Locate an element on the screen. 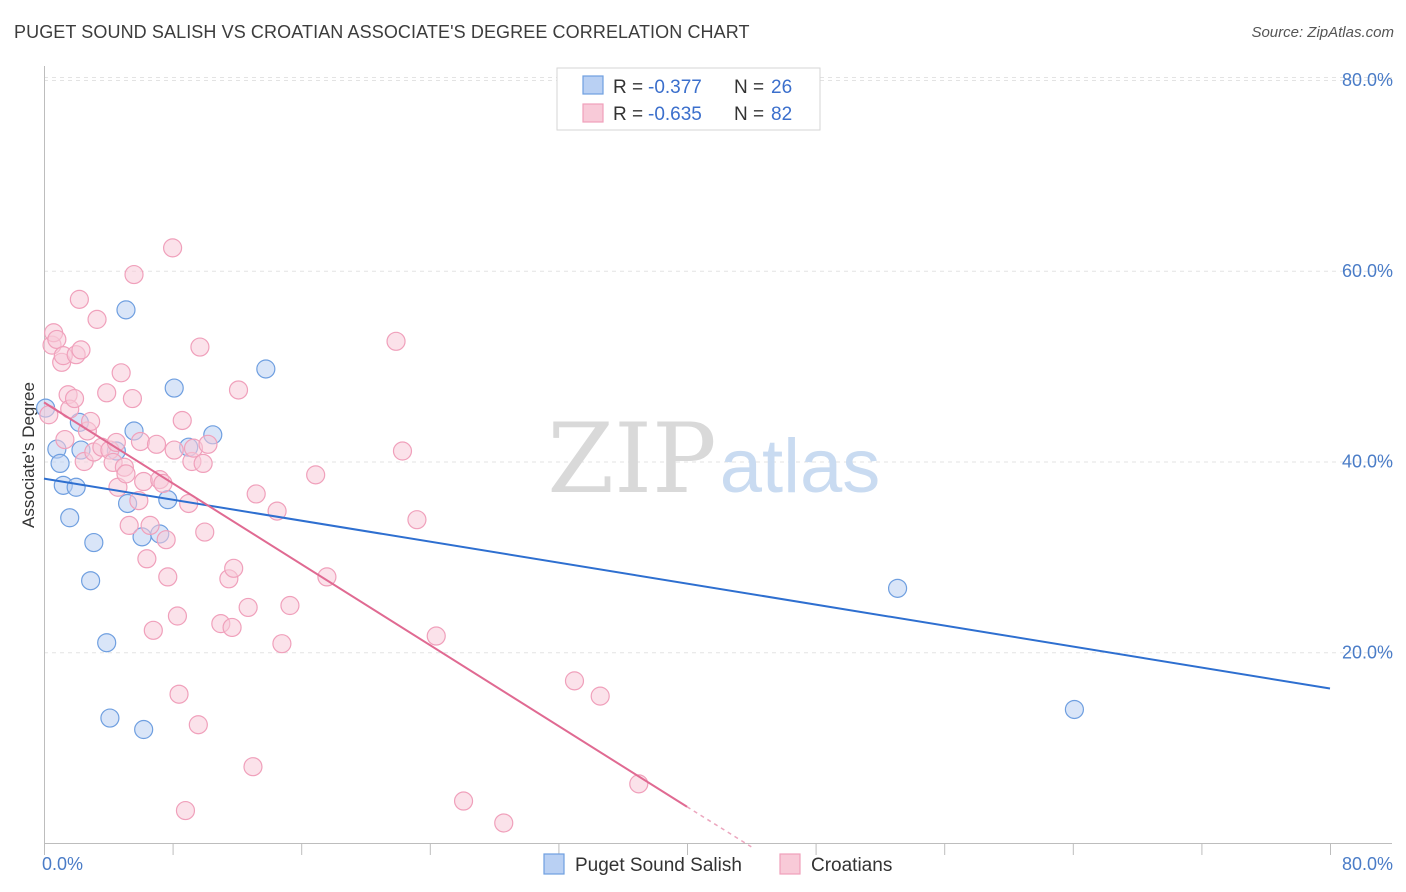 The width and height of the screenshot is (1406, 892). y-tick-label-2: 60.0% is located at coordinates (1367, 271).